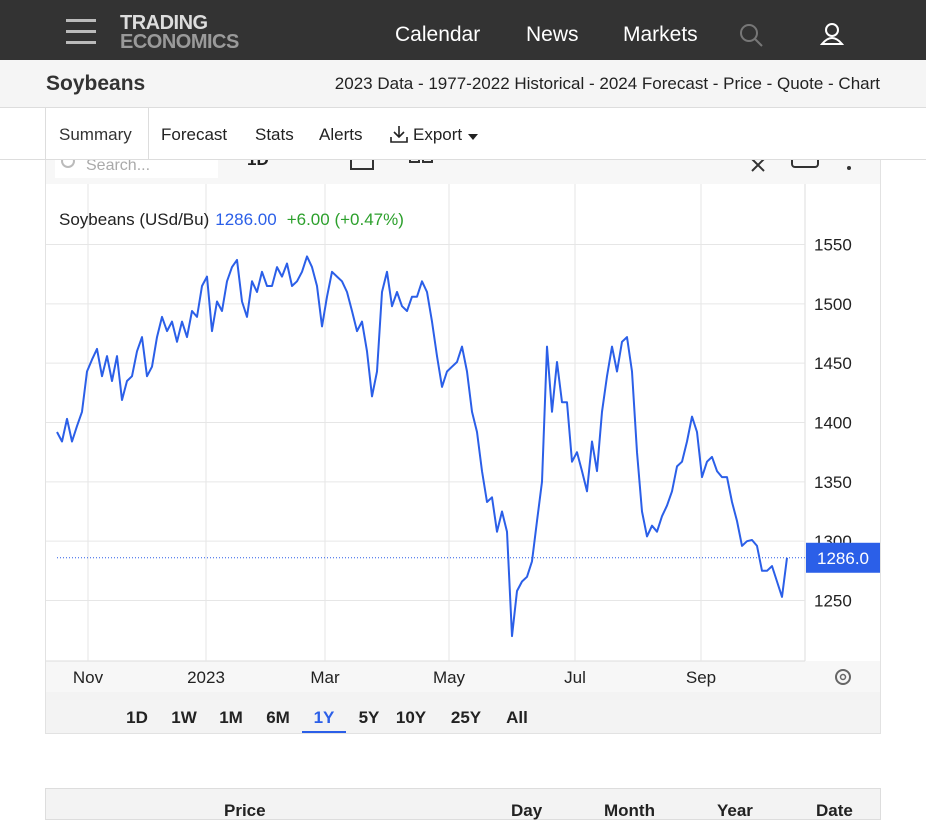 The height and width of the screenshot is (821, 926). Describe the element at coordinates (517, 717) in the screenshot. I see `range-button: All` at that location.